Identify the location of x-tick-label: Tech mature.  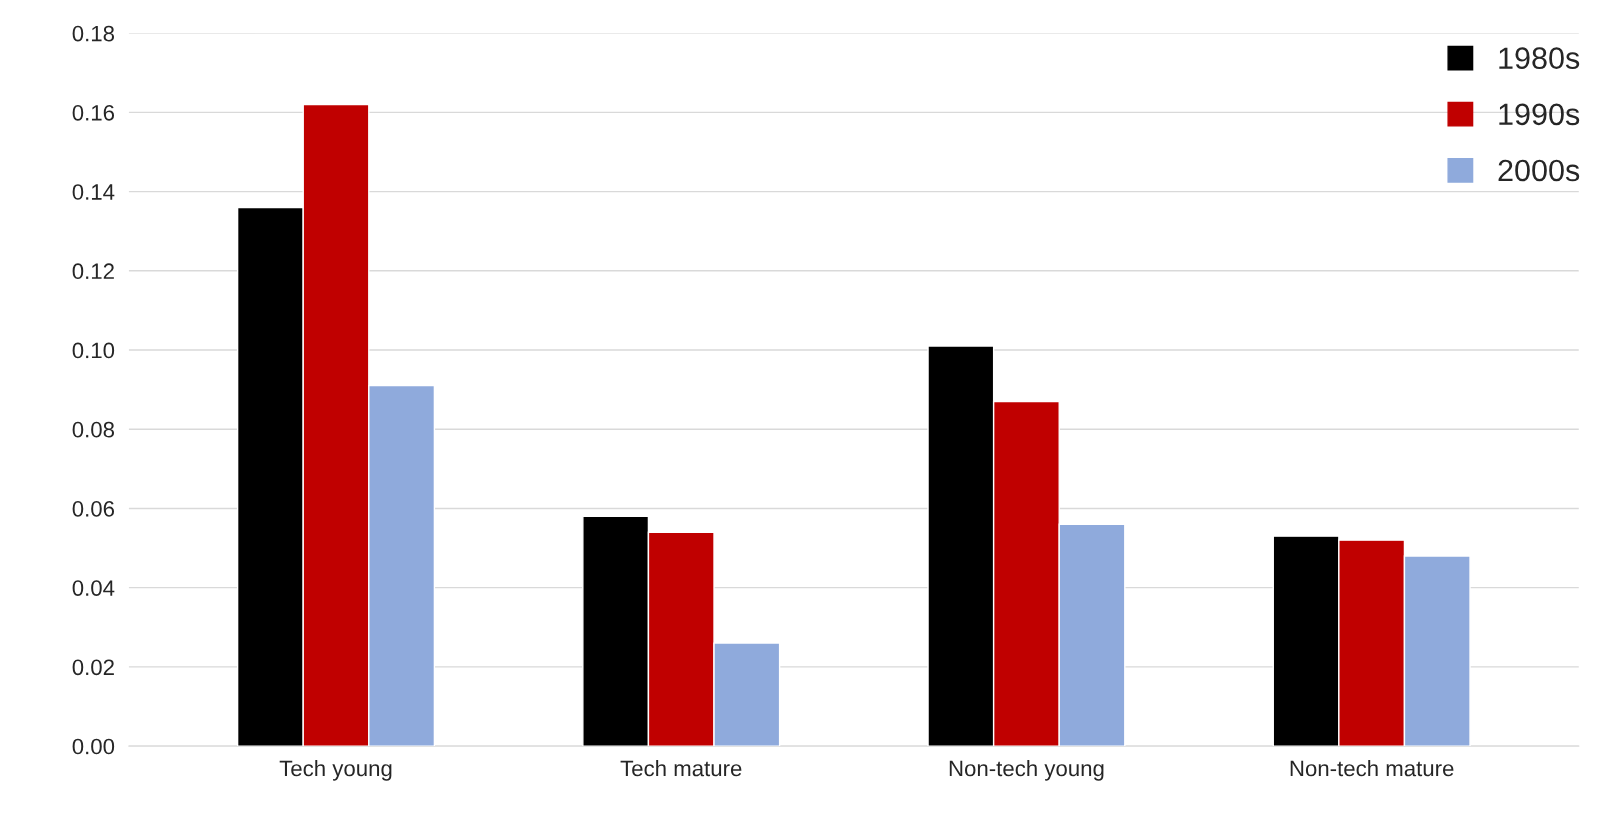
(681, 768).